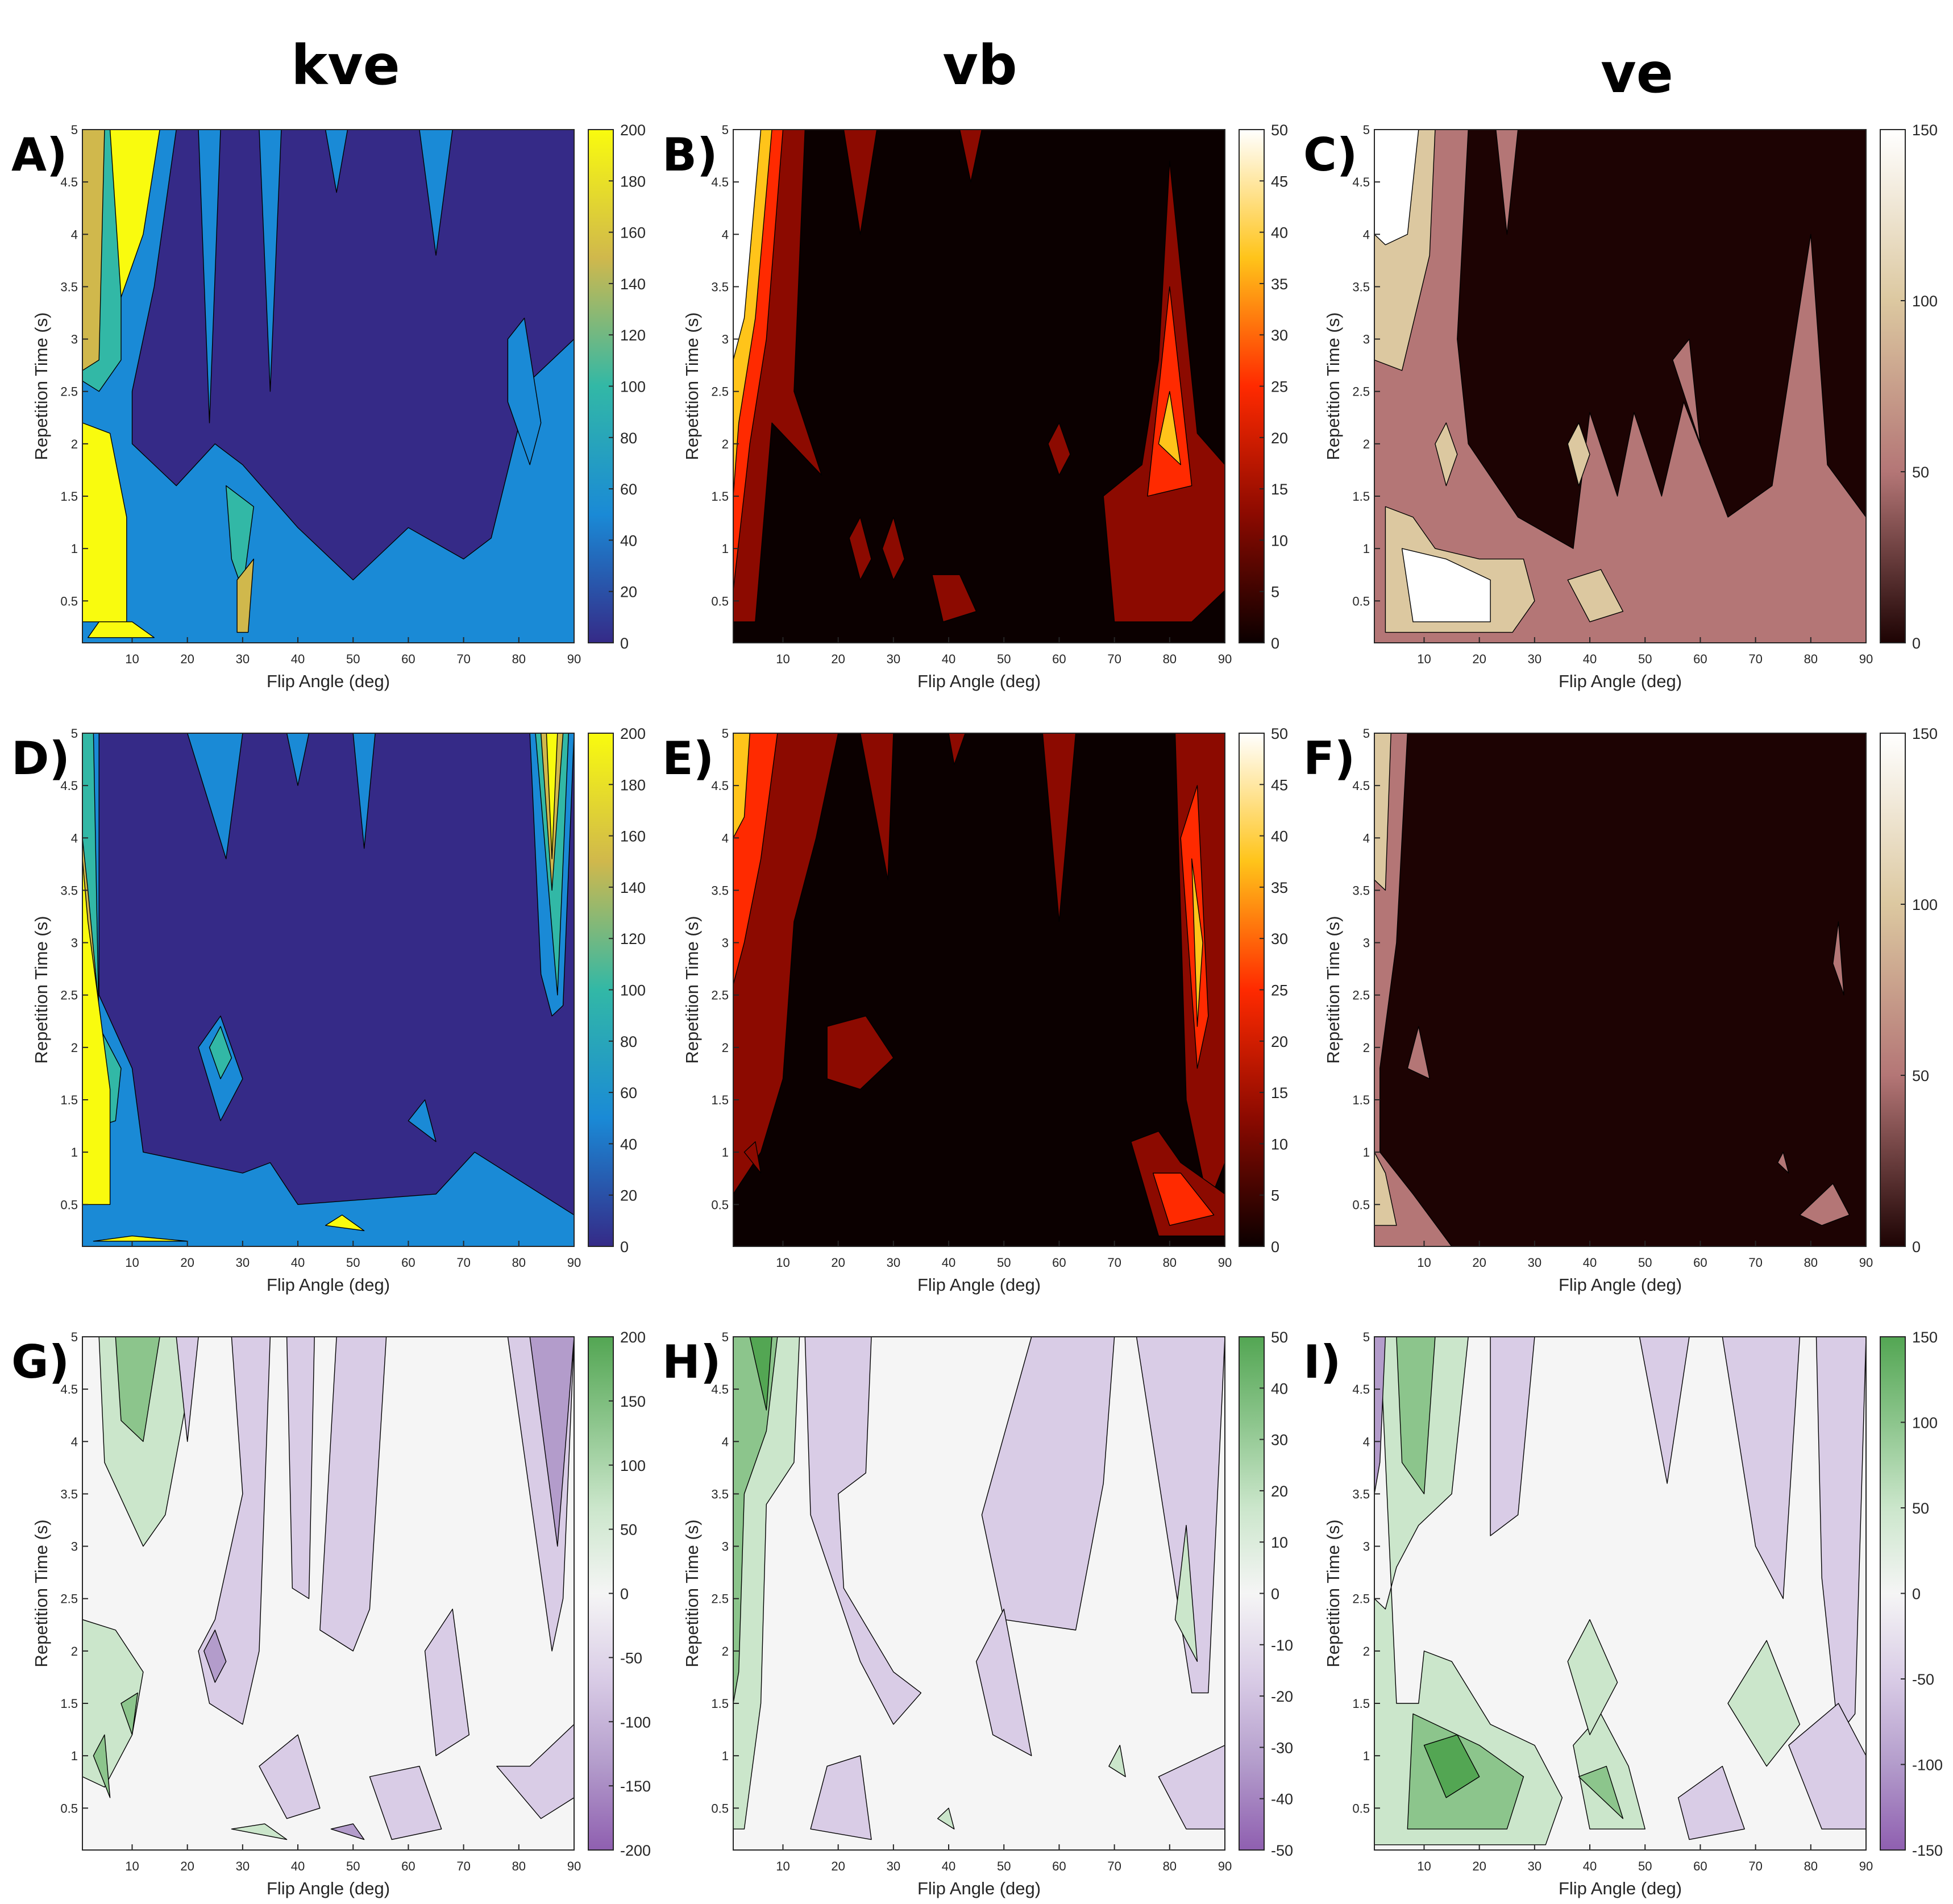  Describe the element at coordinates (1925, 301) in the screenshot. I see `colorbar-tick-label: 100` at that location.